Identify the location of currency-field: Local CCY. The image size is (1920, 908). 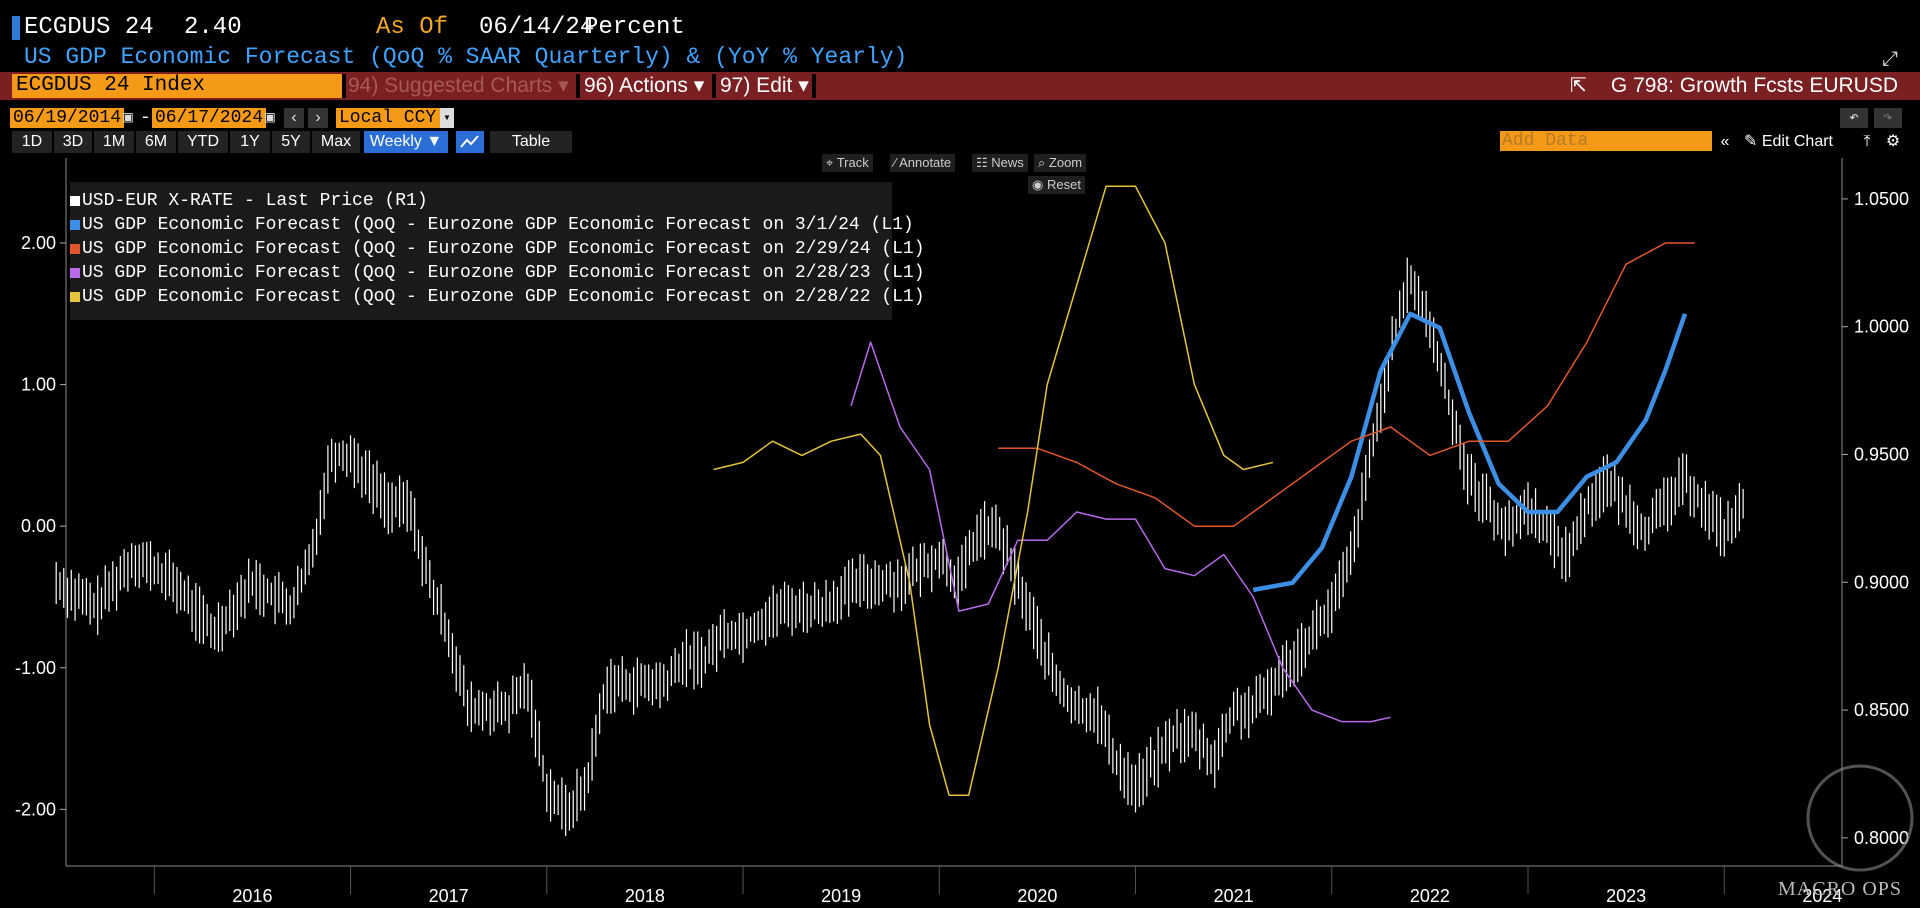
(388, 118).